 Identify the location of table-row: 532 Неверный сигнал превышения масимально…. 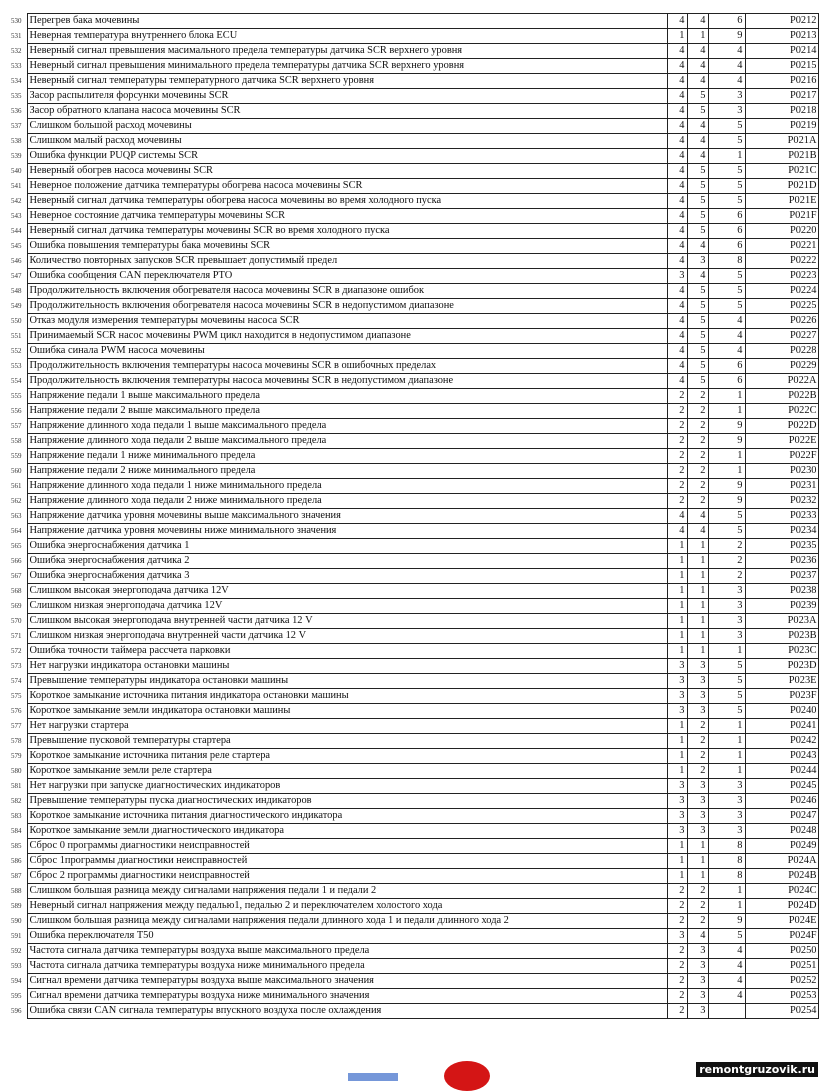
(414, 51).